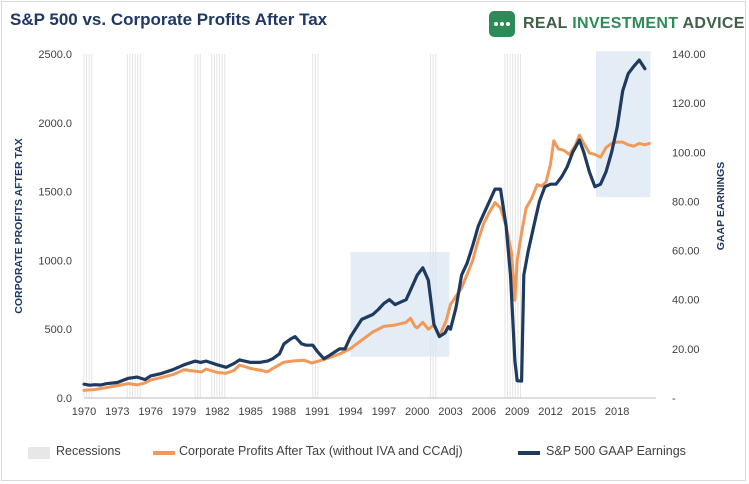  I want to click on y-left-tick-label: 1000.0, so click(55, 261).